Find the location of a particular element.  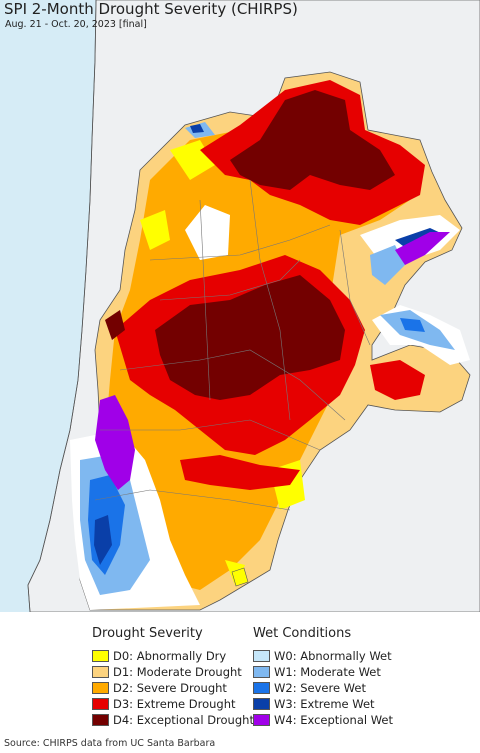

swatch-w3 is located at coordinates (261, 704).